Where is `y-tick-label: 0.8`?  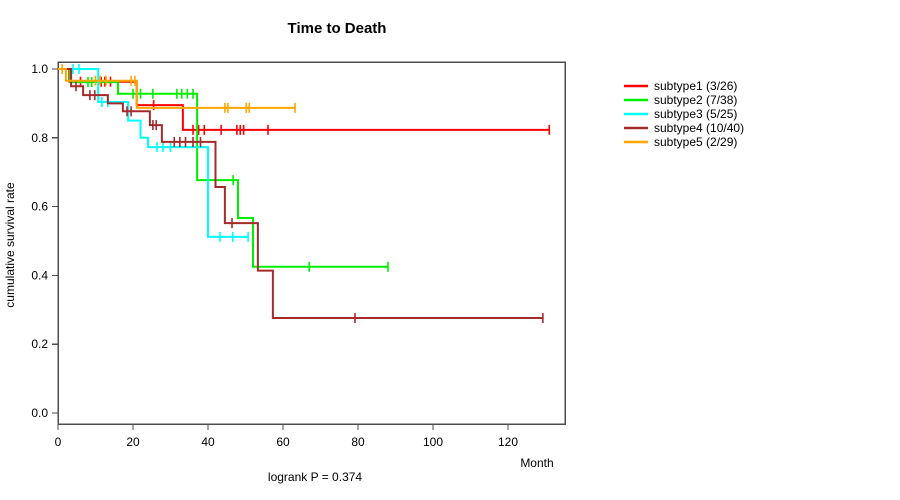
y-tick-label: 0.8 is located at coordinates (39, 138).